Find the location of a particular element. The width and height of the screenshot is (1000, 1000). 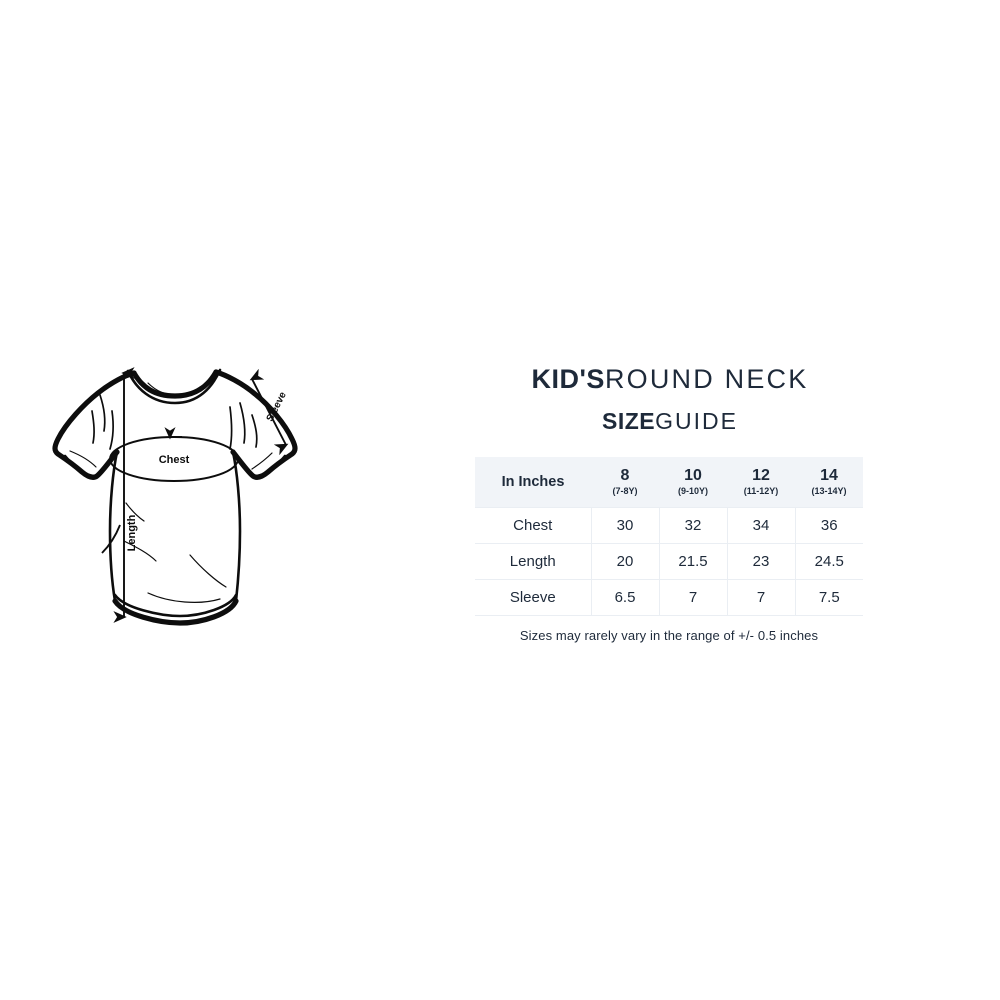

chest-measure: Chest is located at coordinates (174, 454).